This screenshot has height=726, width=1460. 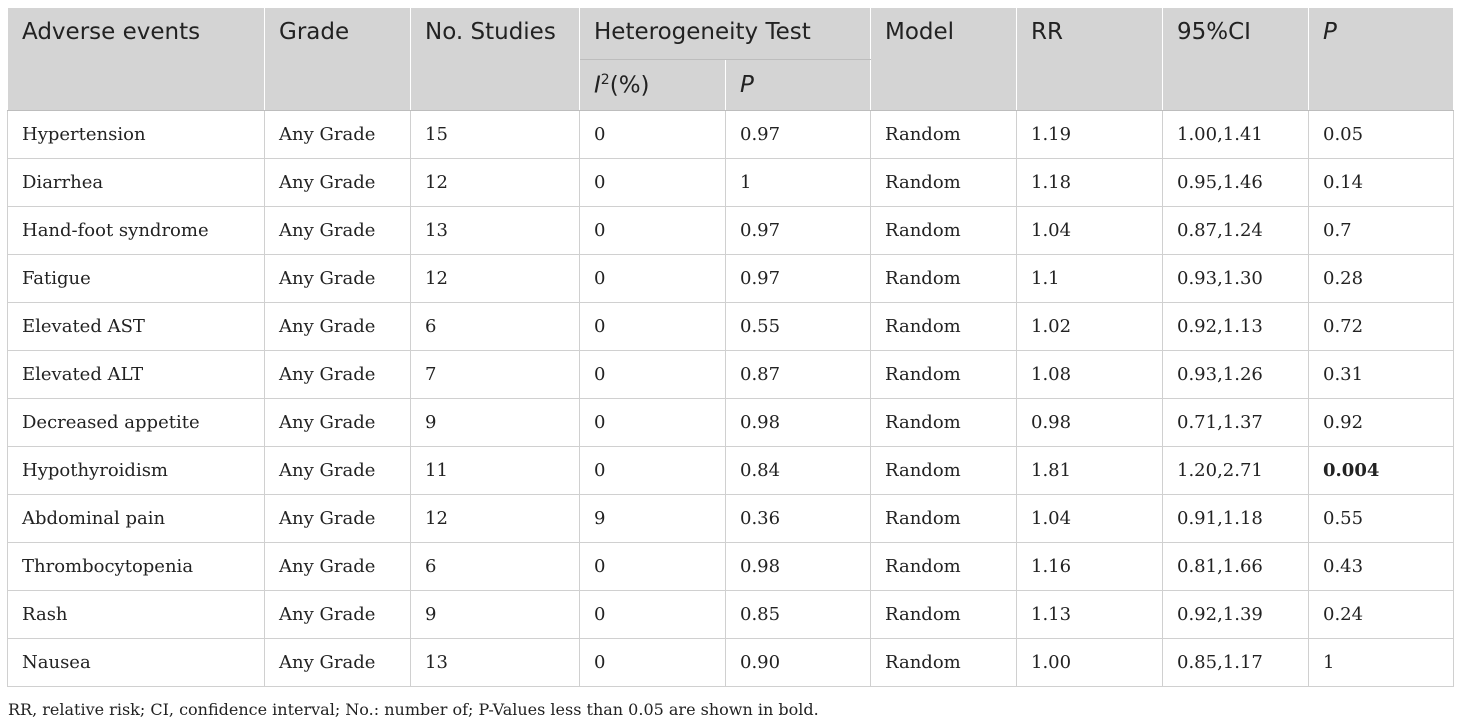 What do you see at coordinates (798, 614) in the screenshot?
I see `cell-het-p: 0.85` at bounding box center [798, 614].